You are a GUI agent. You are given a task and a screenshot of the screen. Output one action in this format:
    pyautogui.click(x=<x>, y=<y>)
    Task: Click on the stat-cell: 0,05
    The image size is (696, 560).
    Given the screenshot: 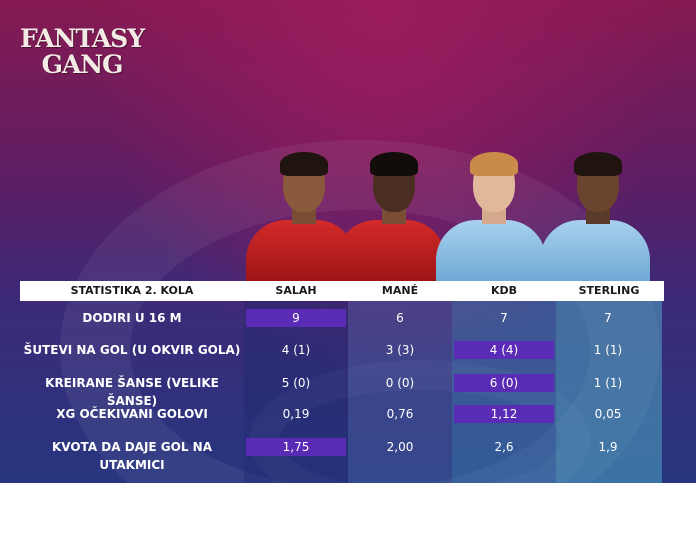 What is the action you would take?
    pyautogui.click(x=608, y=414)
    